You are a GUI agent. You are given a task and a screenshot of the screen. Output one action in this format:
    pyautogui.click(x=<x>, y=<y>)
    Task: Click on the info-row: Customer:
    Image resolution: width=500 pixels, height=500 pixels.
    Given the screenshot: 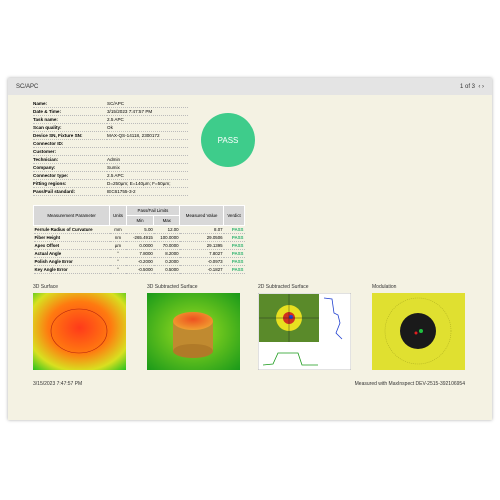 What is the action you would take?
    pyautogui.click(x=110, y=151)
    